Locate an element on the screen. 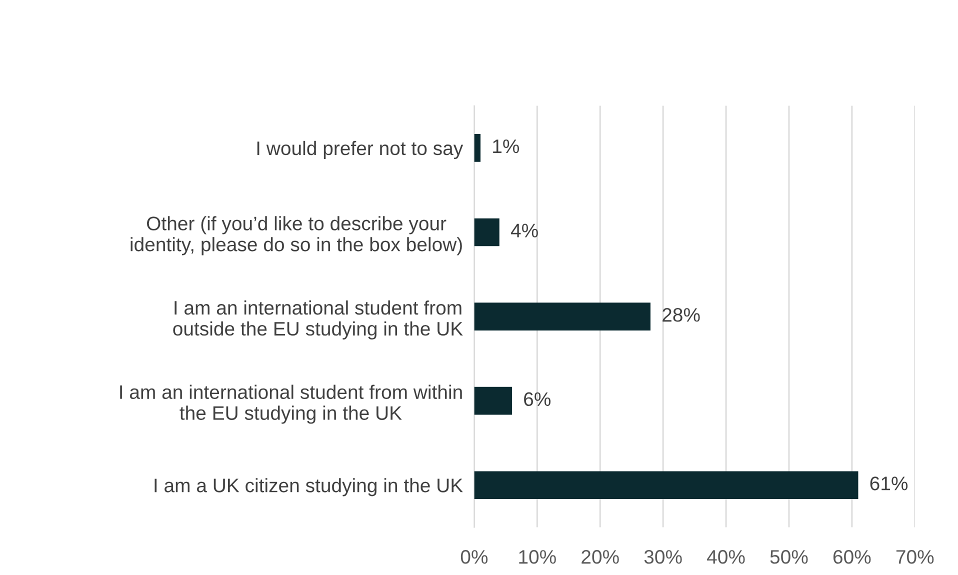  x-tick-label: 10% is located at coordinates (537, 557).